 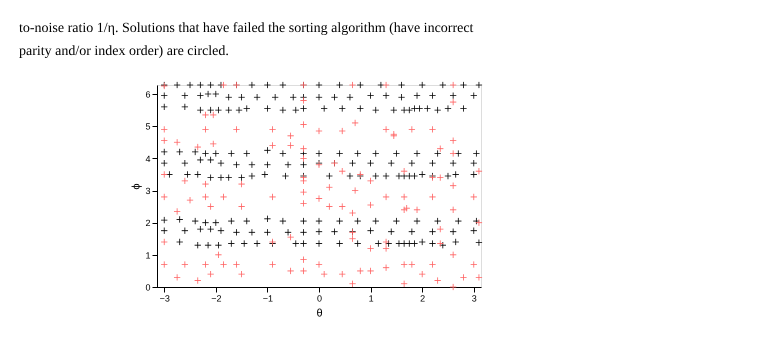 What do you see at coordinates (147, 127) in the screenshot?
I see `y-tick-label: 5` at bounding box center [147, 127].